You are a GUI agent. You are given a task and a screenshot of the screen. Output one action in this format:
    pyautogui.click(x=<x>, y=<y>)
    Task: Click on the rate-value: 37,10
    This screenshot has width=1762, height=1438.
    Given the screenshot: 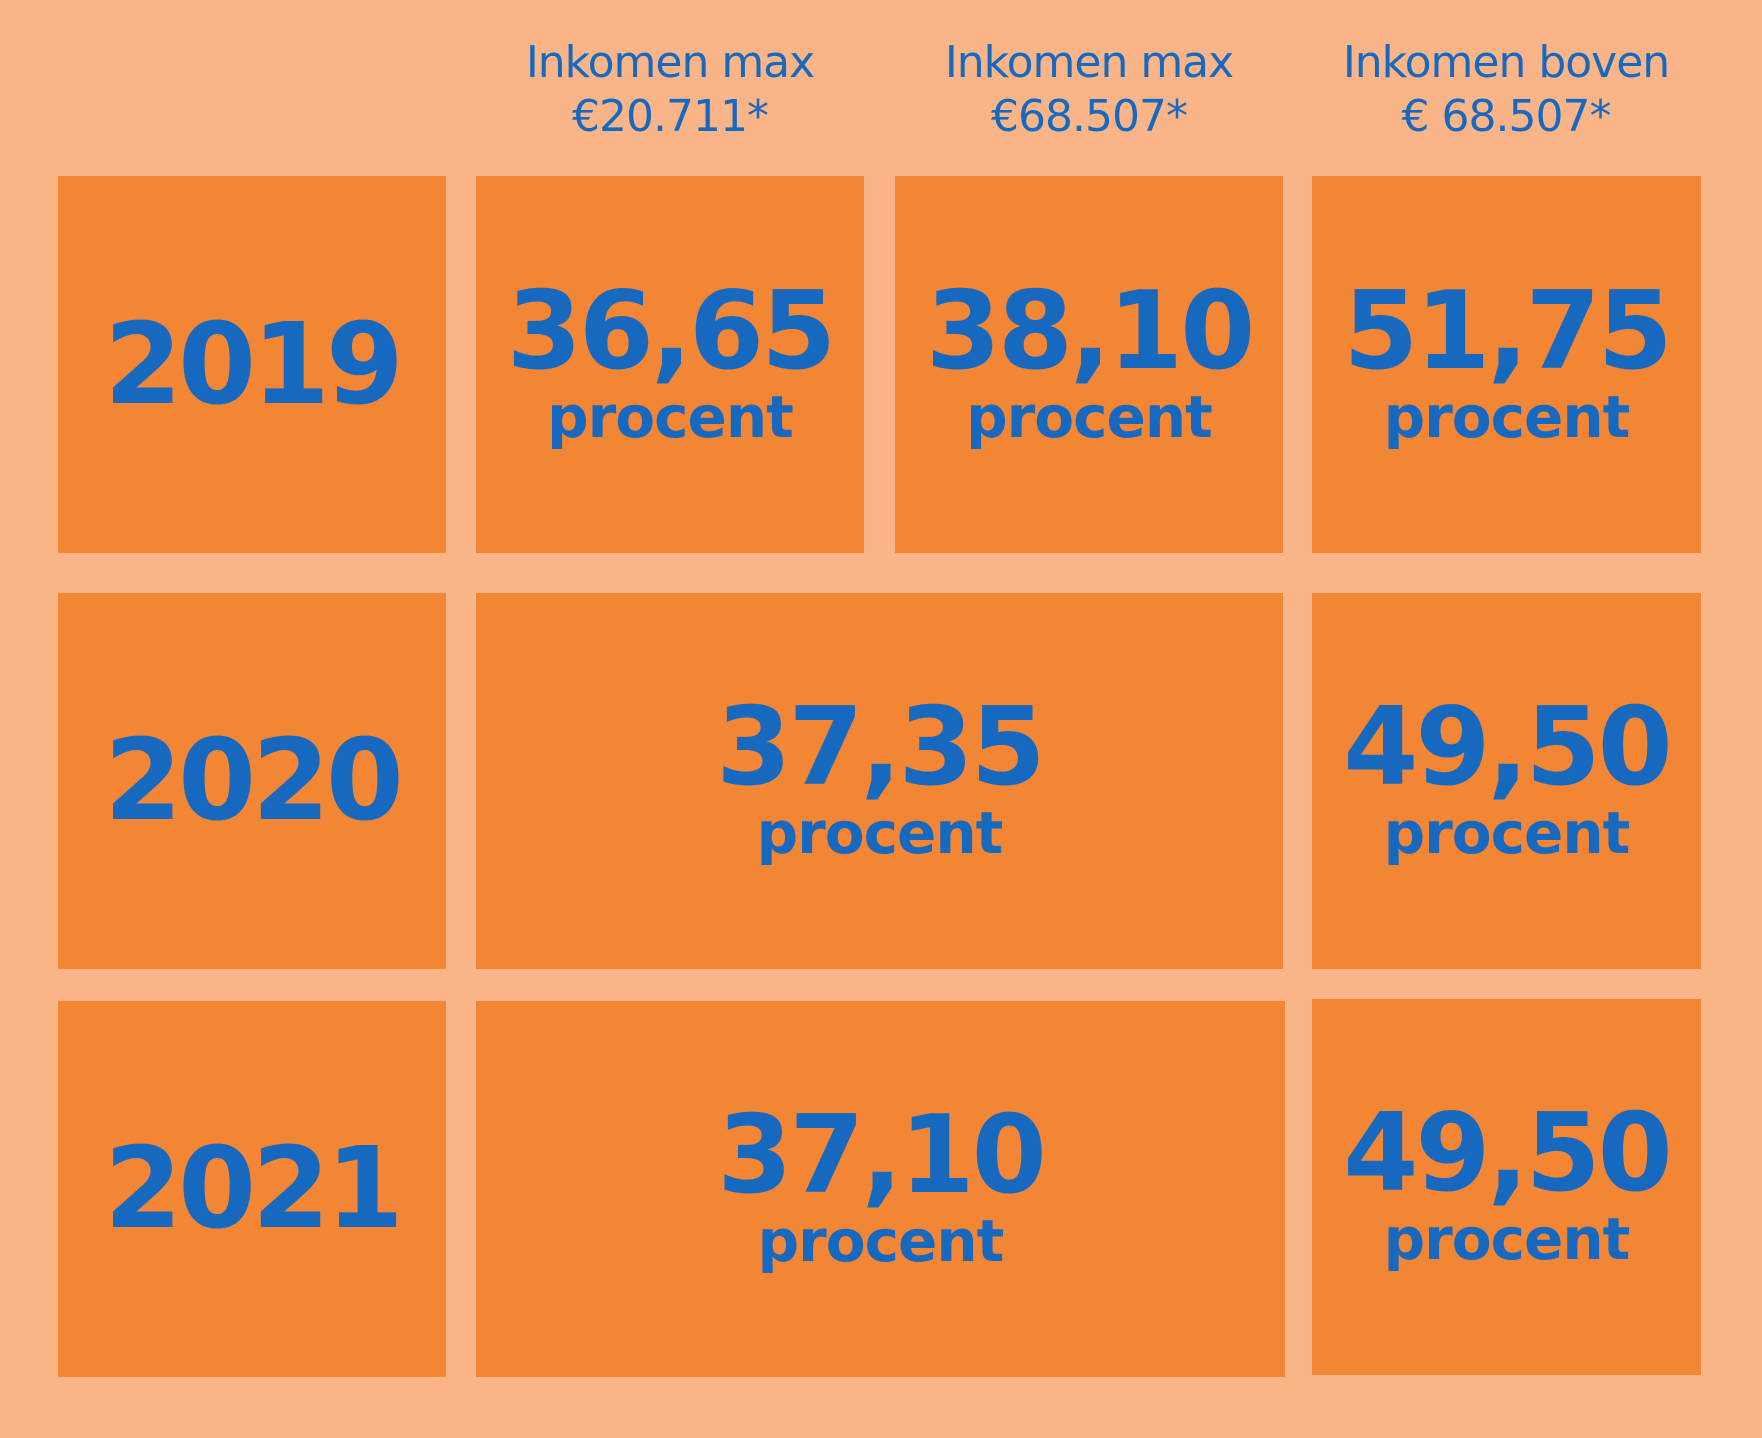 What is the action you would take?
    pyautogui.click(x=882, y=1155)
    